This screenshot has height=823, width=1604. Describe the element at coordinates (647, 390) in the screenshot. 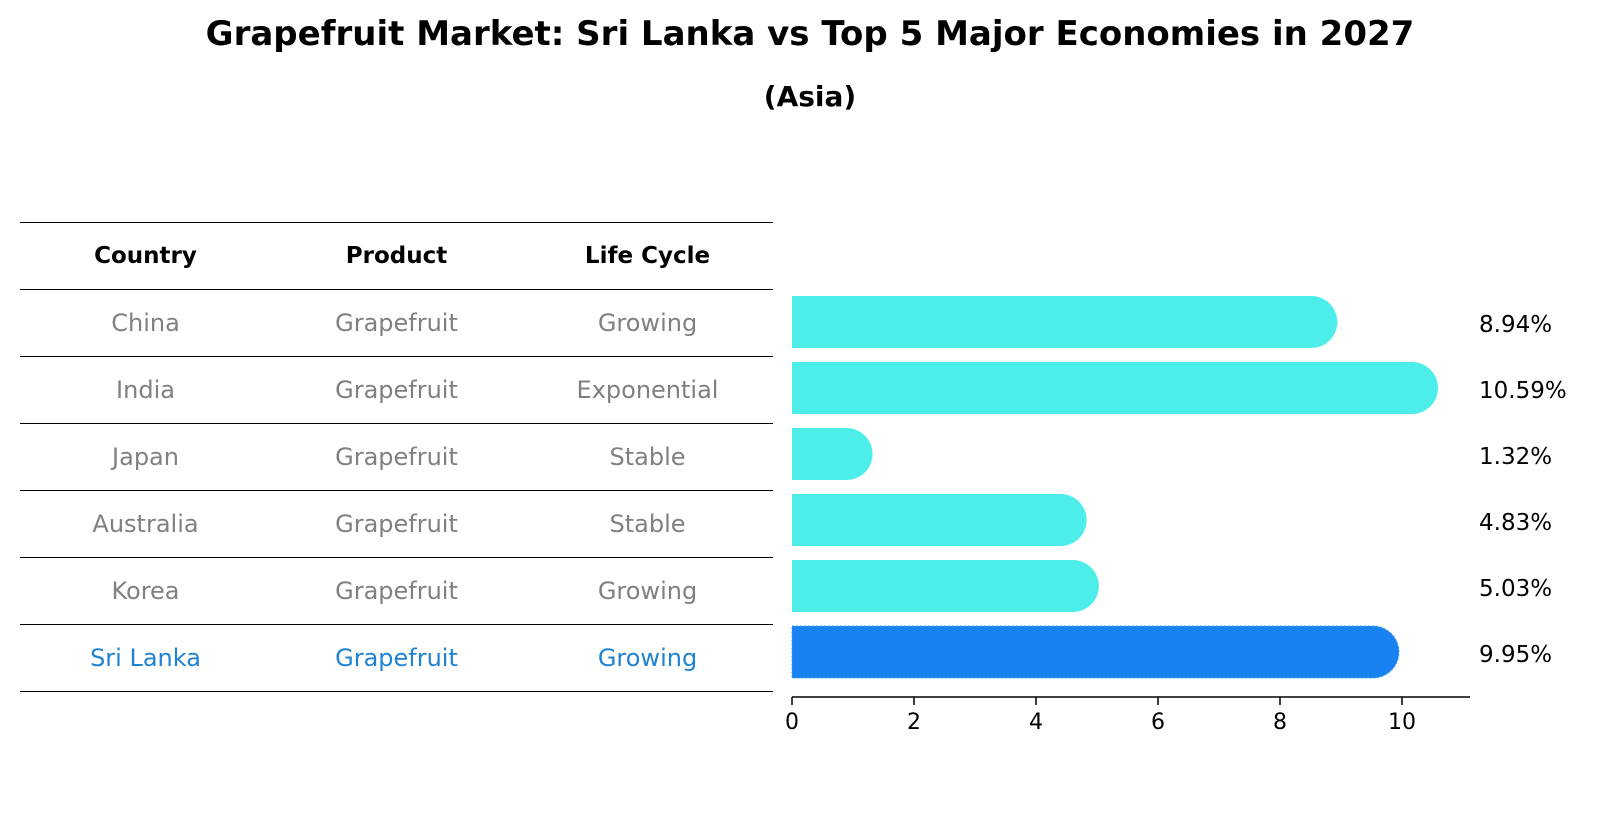

I see `life-cycle-cell: Exponential` at that location.